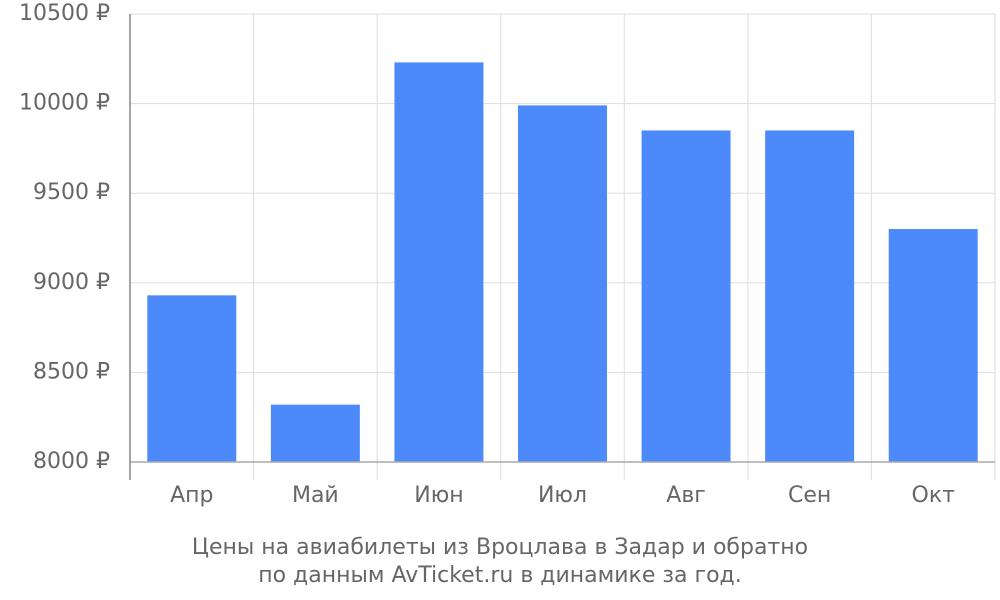 The height and width of the screenshot is (600, 1000). I want to click on y-tick-label: 8500 ₽, so click(71, 371).